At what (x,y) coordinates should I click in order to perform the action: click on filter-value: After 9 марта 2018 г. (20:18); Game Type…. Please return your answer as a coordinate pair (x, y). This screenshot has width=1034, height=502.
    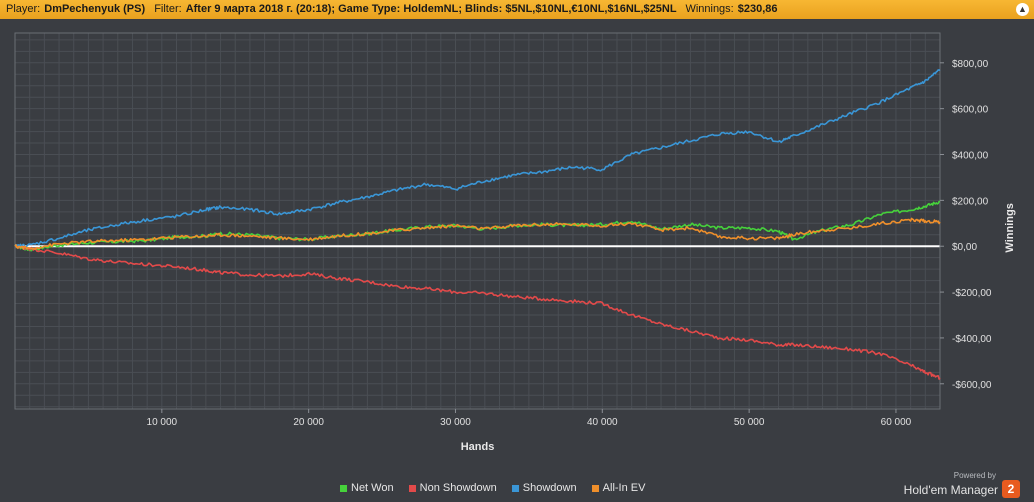
    Looking at the image, I should click on (431, 9).